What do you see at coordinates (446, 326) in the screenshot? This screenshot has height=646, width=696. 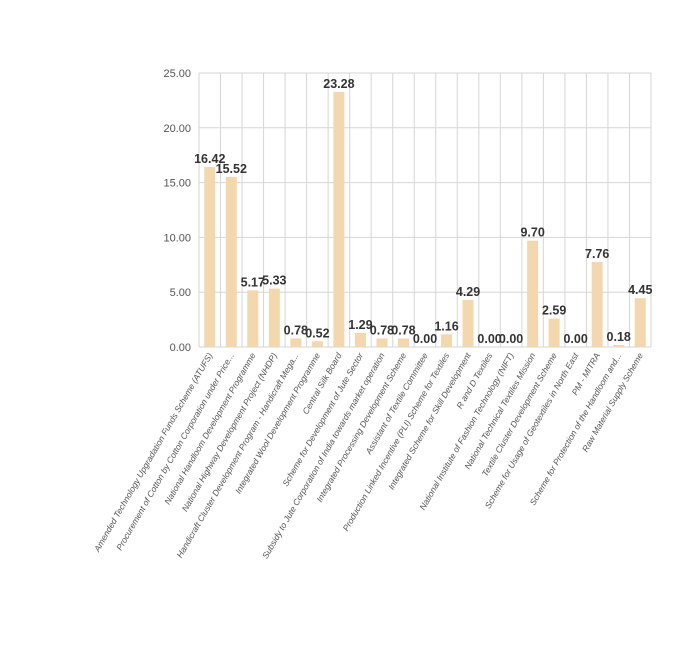 I see `data-label: 1.16` at bounding box center [446, 326].